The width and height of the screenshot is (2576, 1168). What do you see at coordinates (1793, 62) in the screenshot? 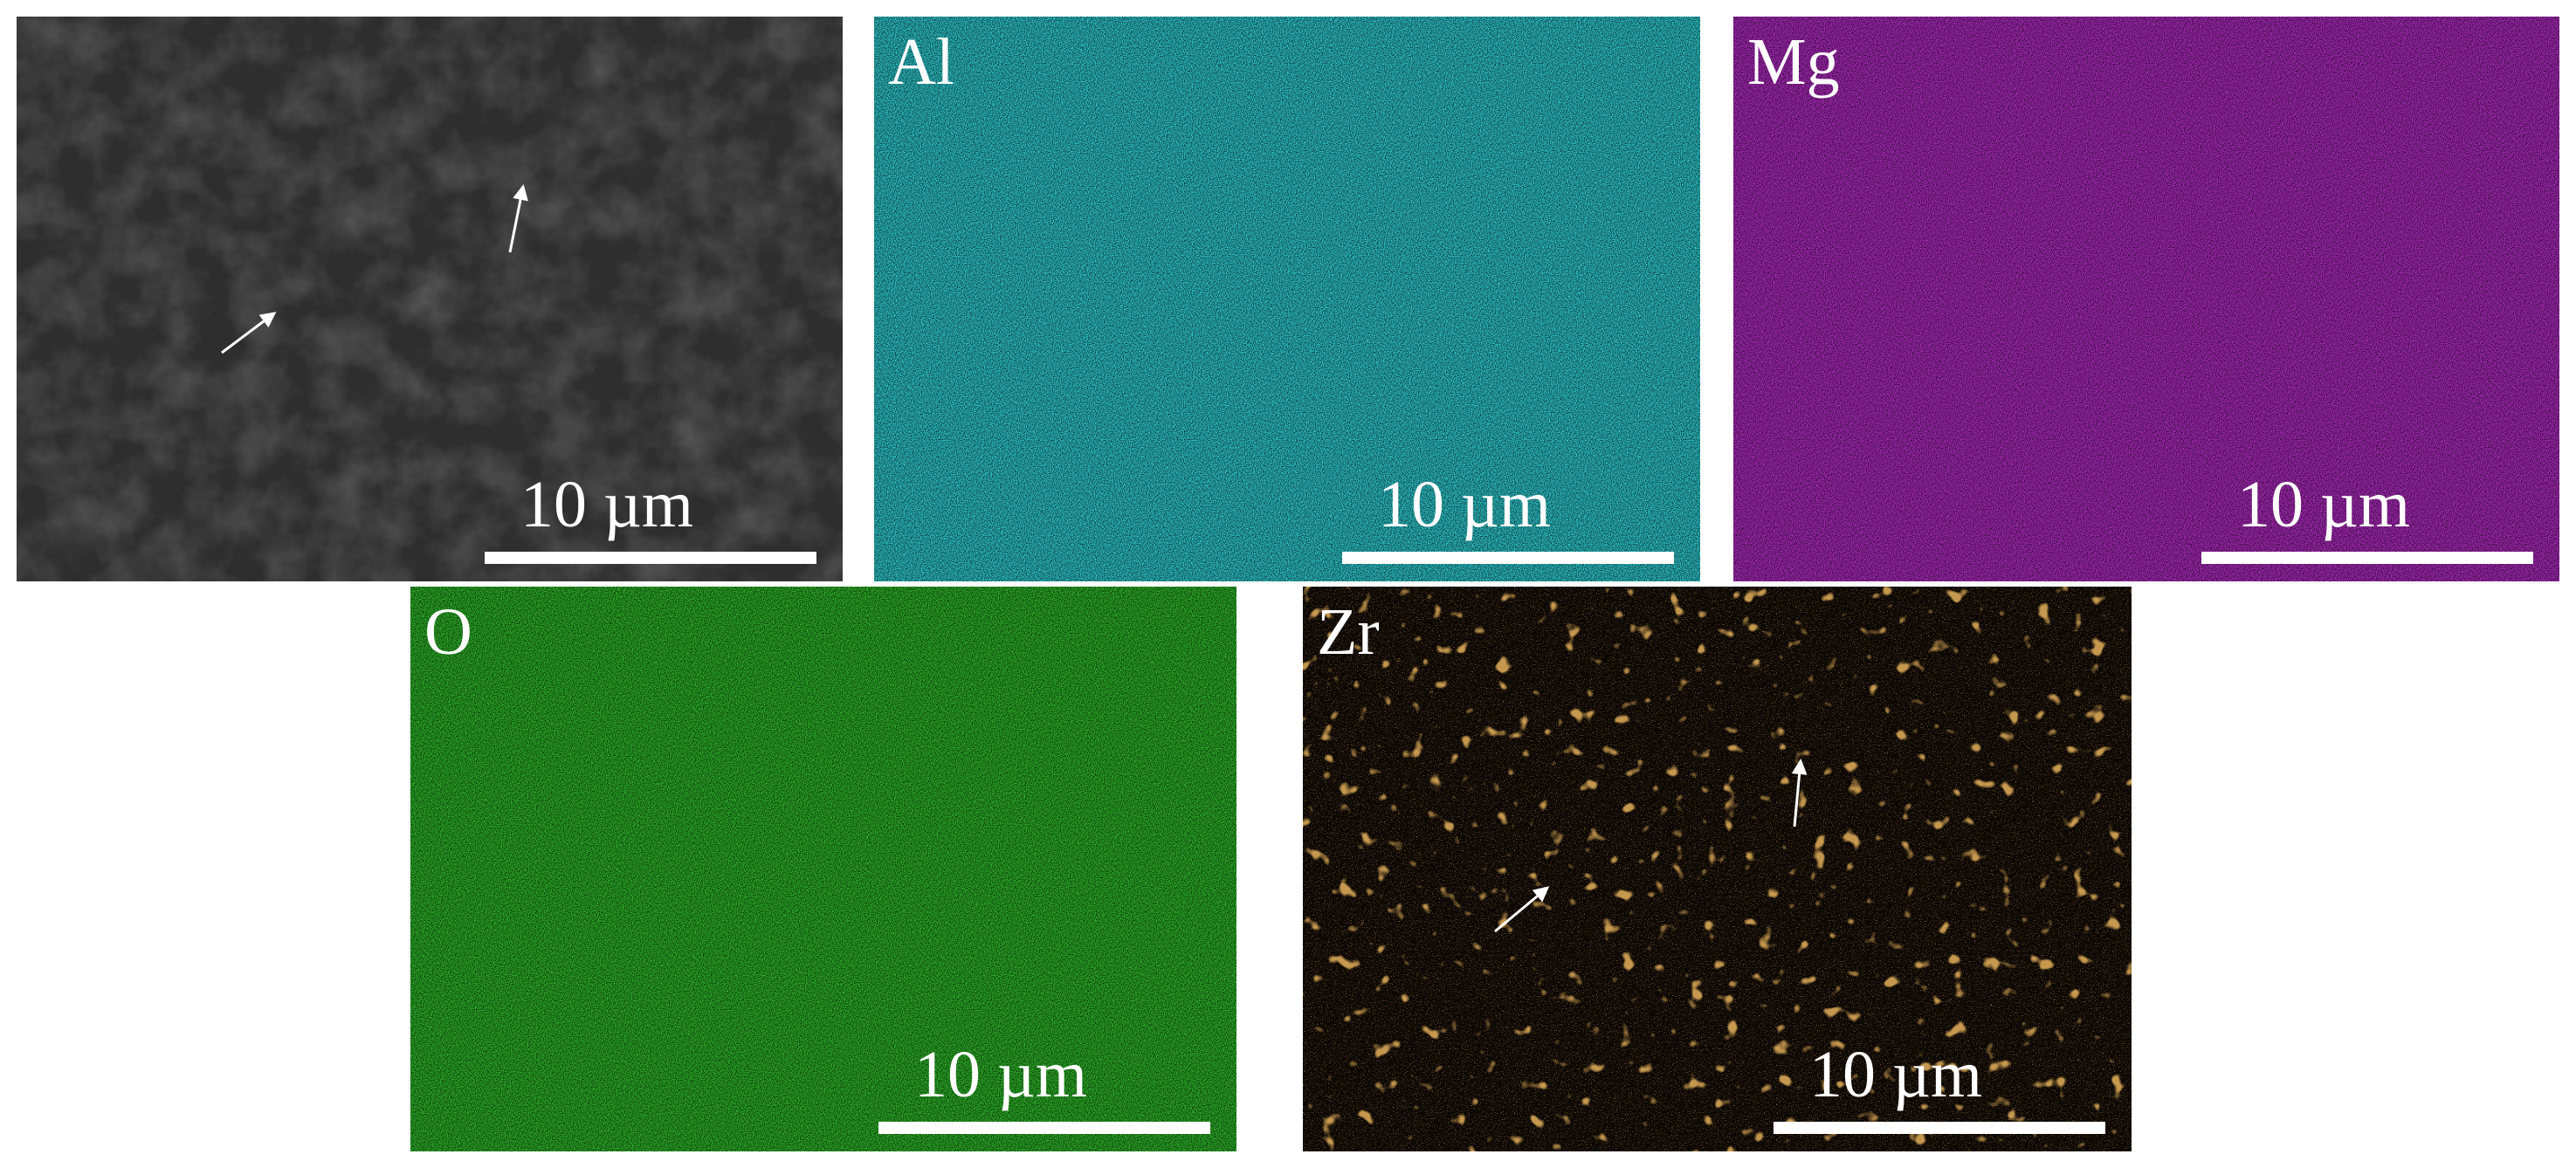
I see `element-label: Mg` at bounding box center [1793, 62].